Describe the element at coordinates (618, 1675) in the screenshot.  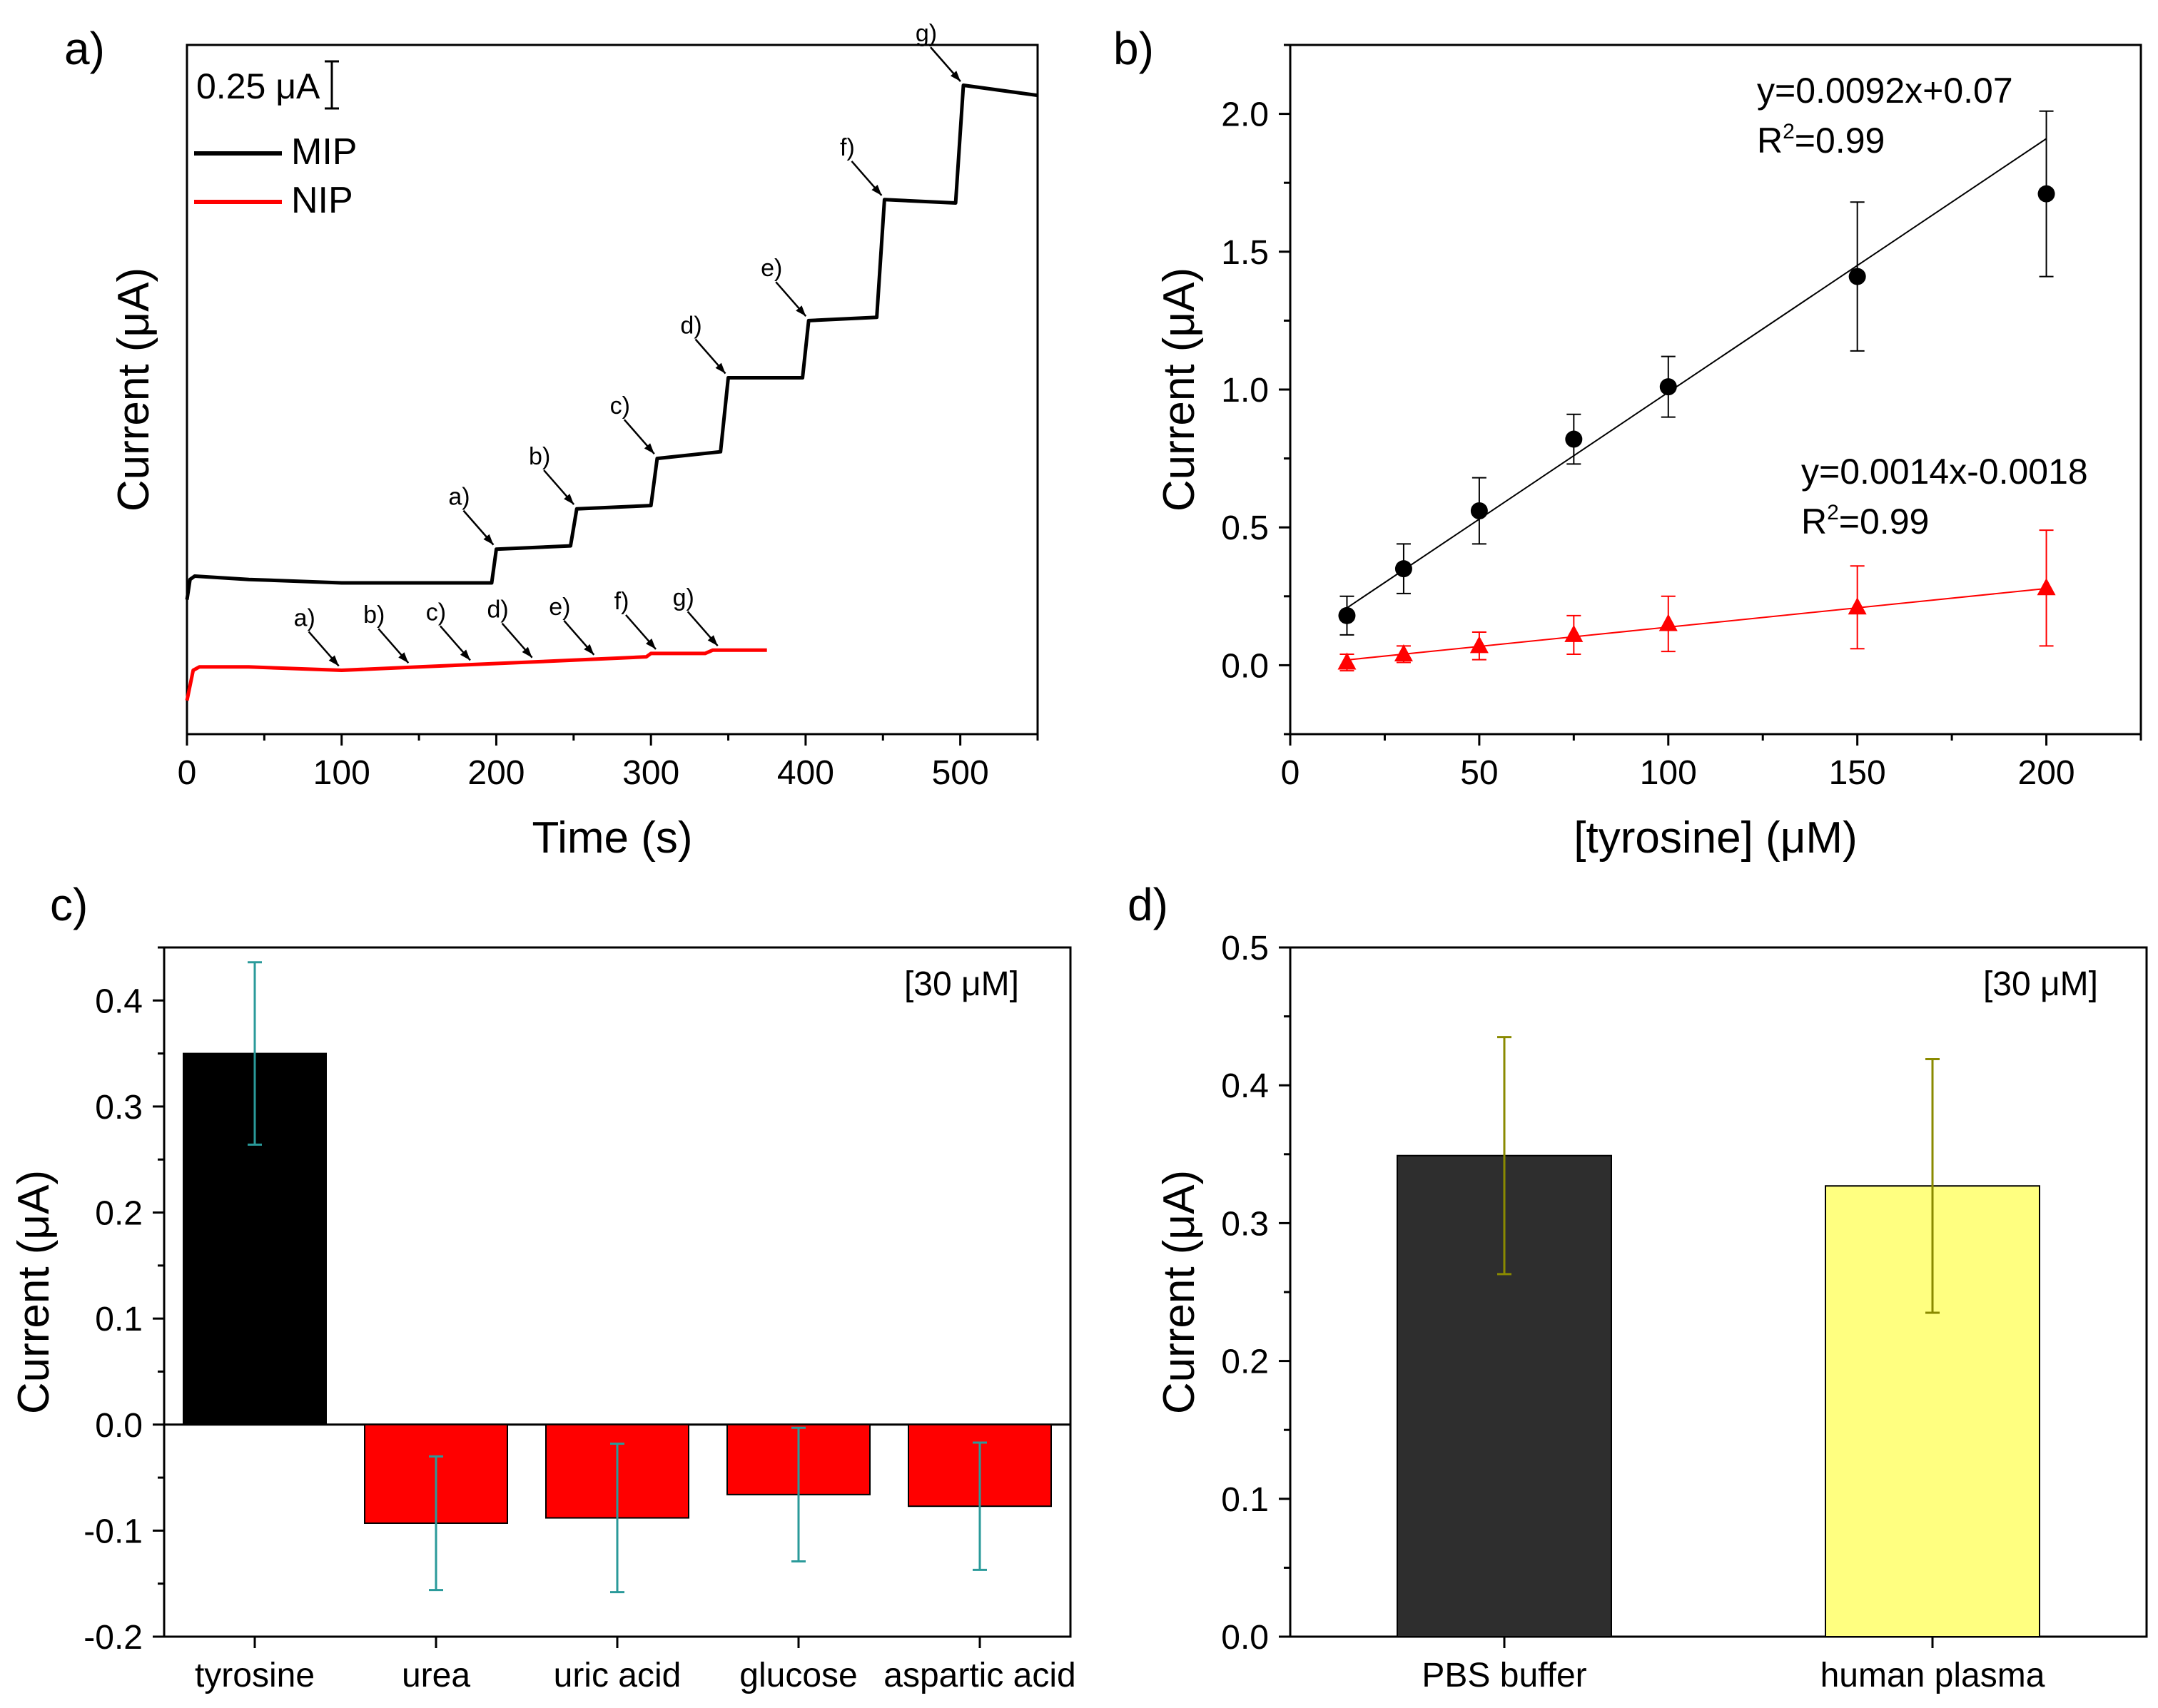
I see `x-category-label: uric acid` at that location.